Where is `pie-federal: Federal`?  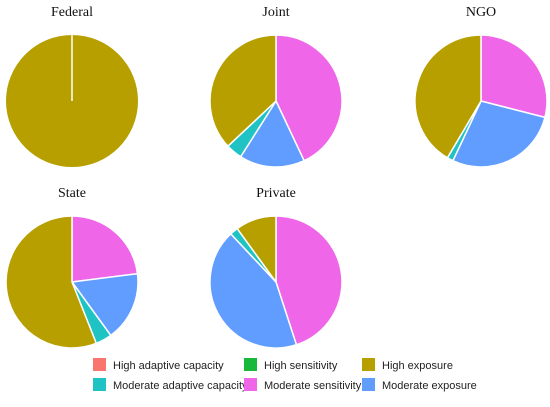
pie-federal: Federal is located at coordinates (72, 86).